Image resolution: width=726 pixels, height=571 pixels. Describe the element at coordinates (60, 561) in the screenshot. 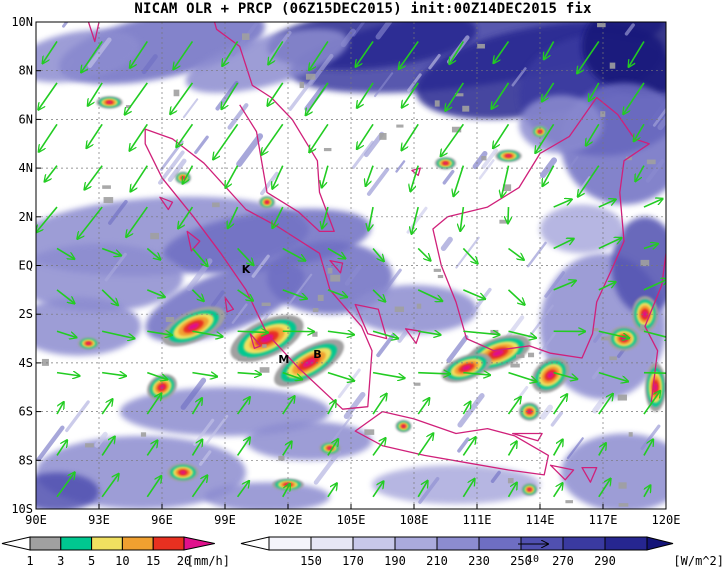

I see `precip-colorbar-label: 3` at that location.